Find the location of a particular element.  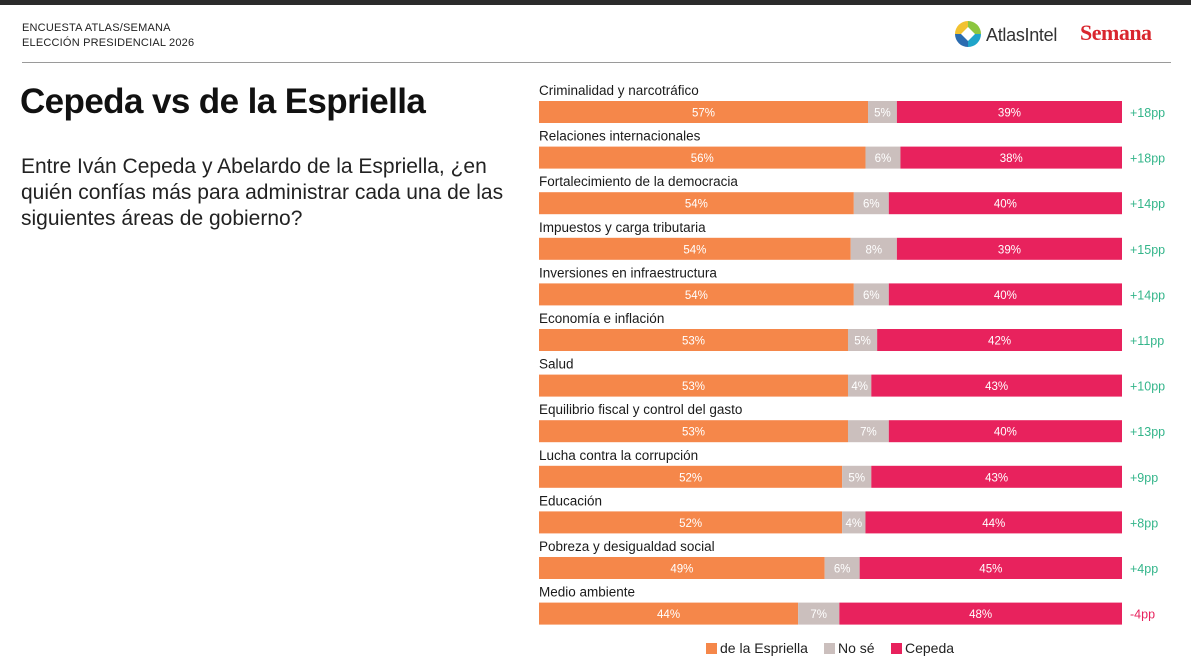

value-label-no-se-pobreza-y-desigualdad-social: 6% is located at coordinates (842, 570).